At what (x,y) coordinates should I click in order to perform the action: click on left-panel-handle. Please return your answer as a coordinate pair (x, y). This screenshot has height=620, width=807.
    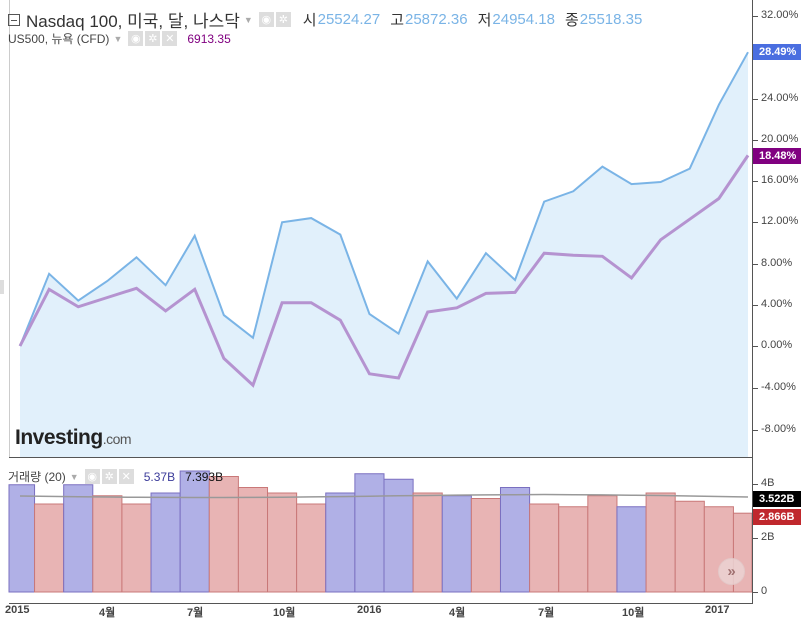
    Looking at the image, I should click on (2, 287).